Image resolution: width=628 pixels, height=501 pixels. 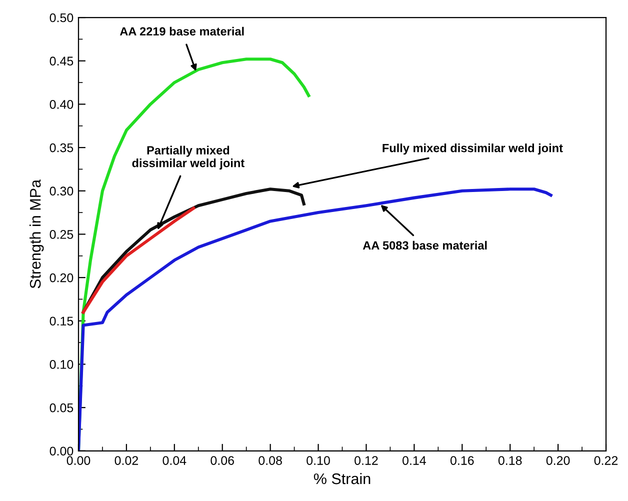 What do you see at coordinates (510, 460) in the screenshot?
I see `x-tick-label: 0.18` at bounding box center [510, 460].